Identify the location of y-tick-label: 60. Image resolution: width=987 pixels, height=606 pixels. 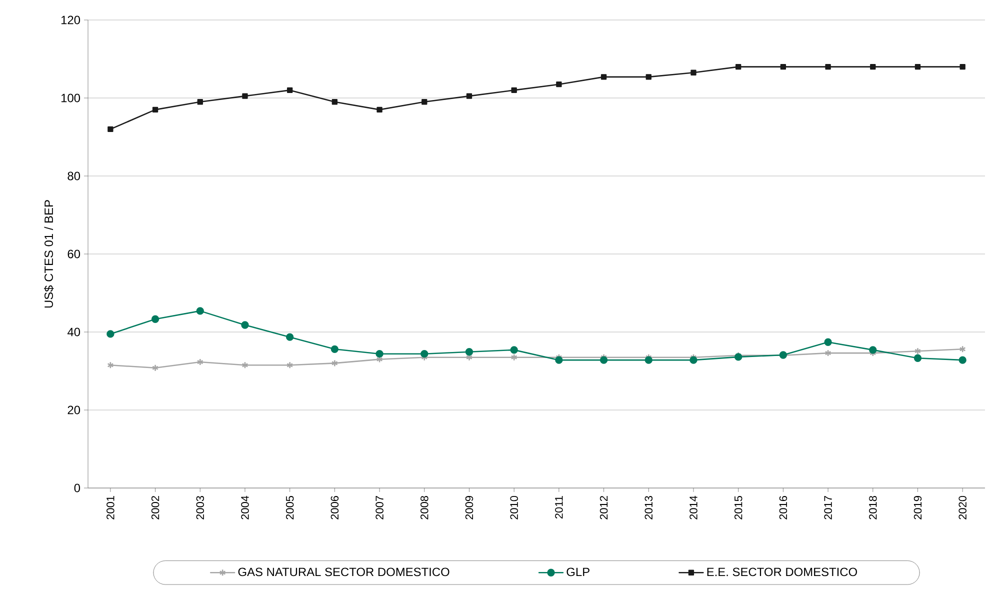
(74, 254).